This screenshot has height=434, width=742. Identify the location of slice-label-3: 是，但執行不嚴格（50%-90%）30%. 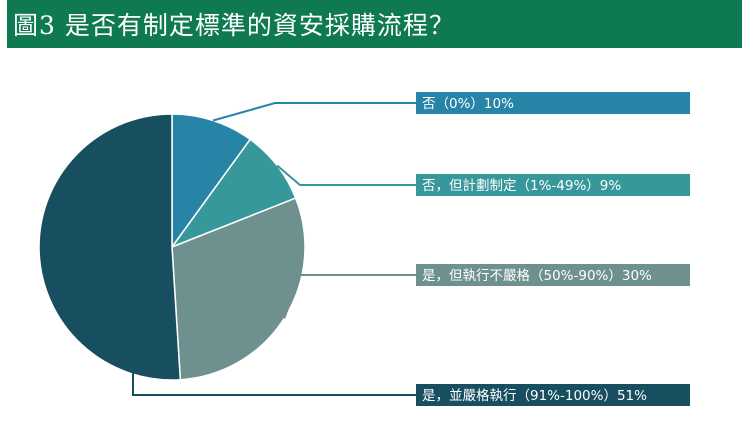
(537, 276).